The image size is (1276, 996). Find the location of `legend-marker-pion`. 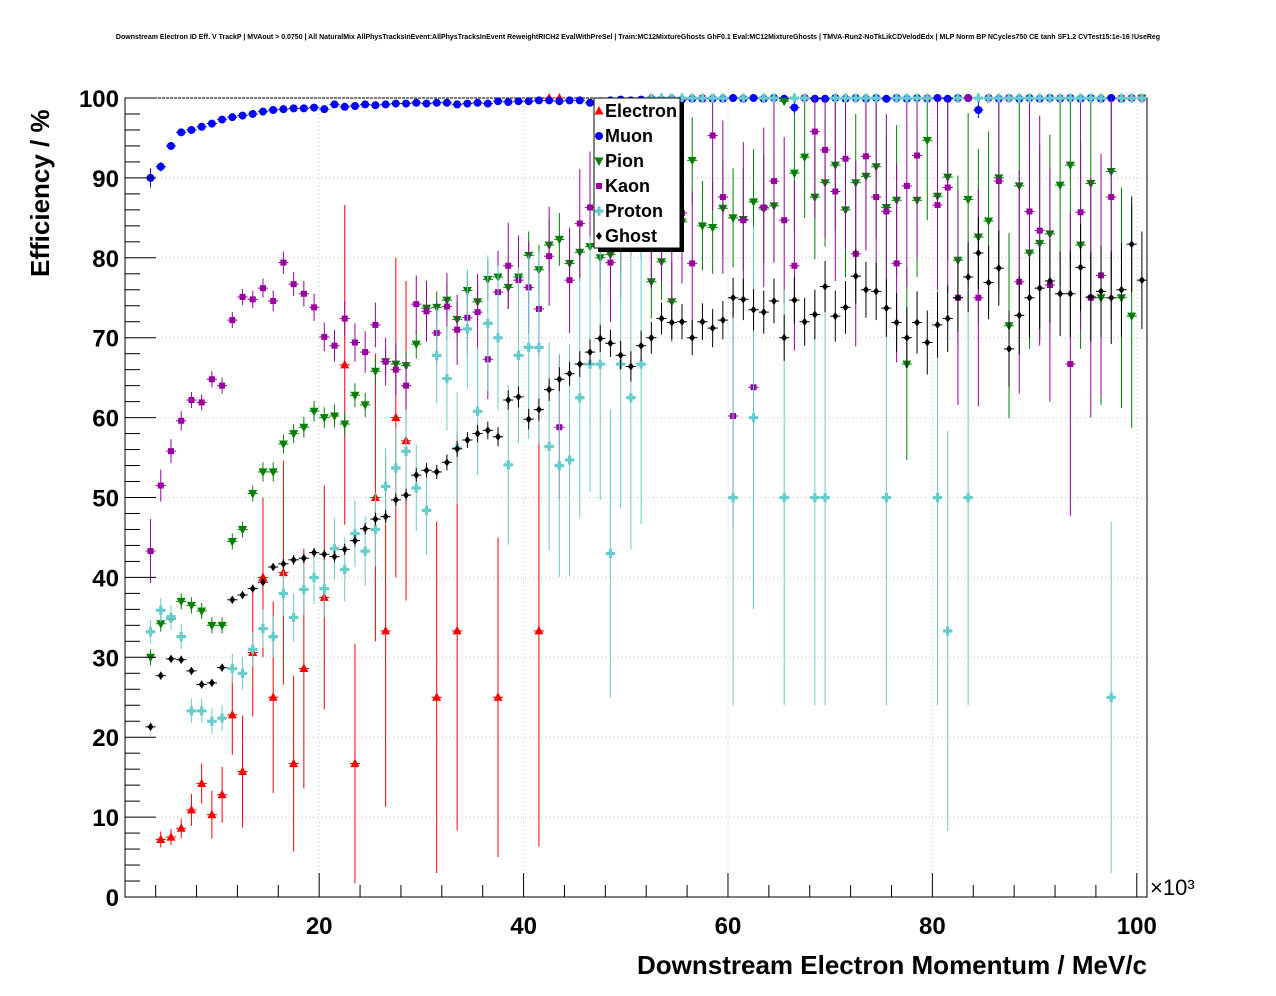

legend-marker-pion is located at coordinates (599, 161).